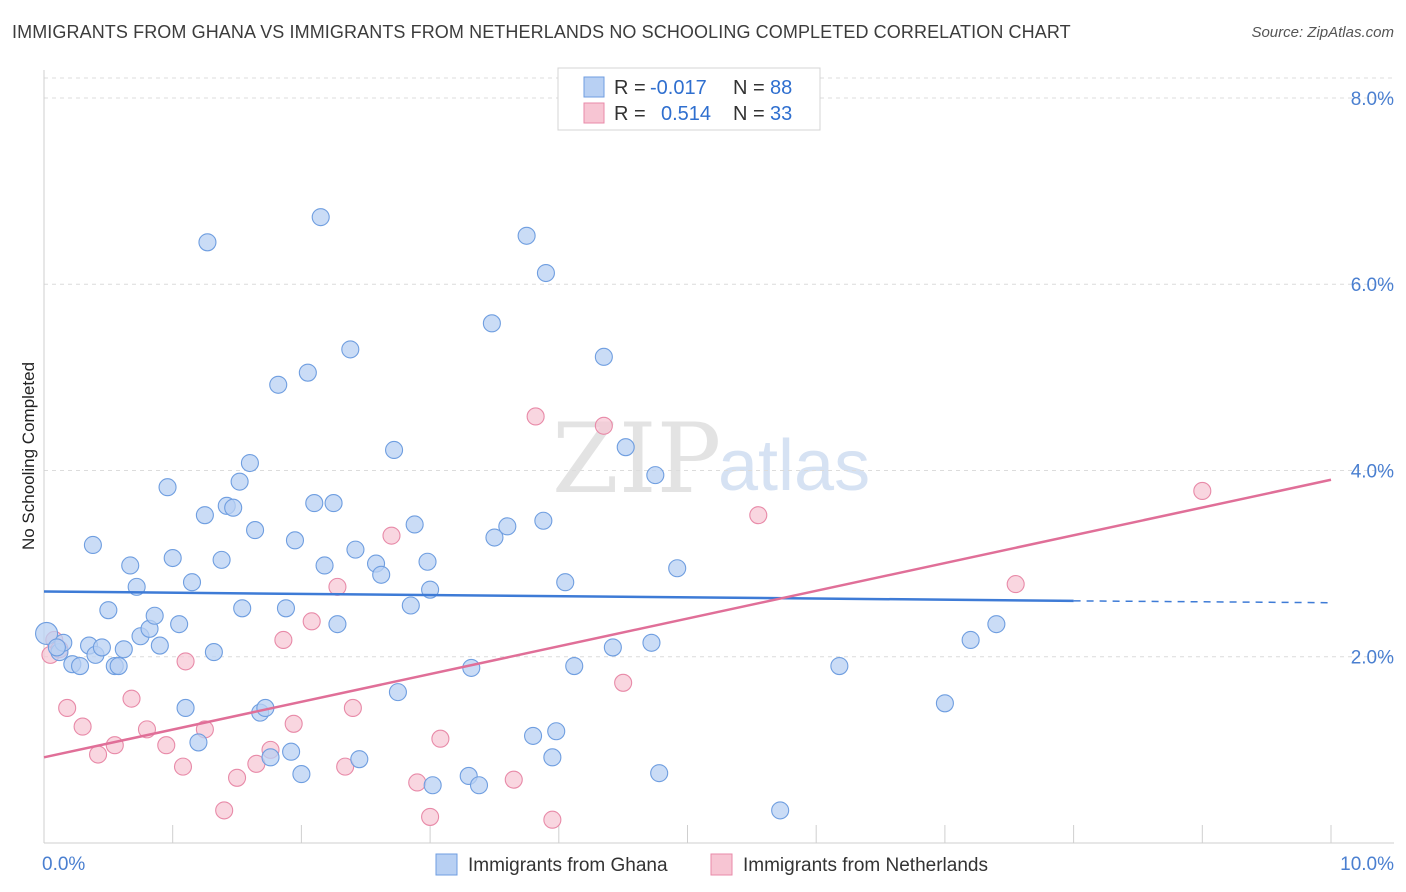 The width and height of the screenshot is (1406, 892). I want to click on watermark: ZIP atlas, so click(711, 459).